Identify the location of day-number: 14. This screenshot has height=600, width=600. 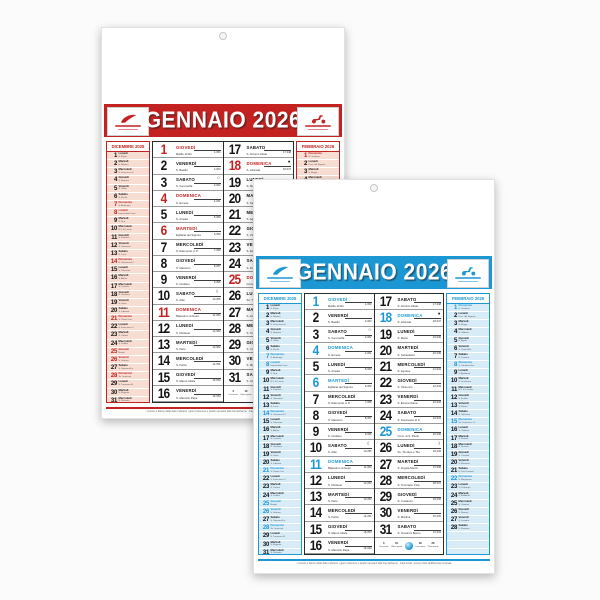
(163, 361).